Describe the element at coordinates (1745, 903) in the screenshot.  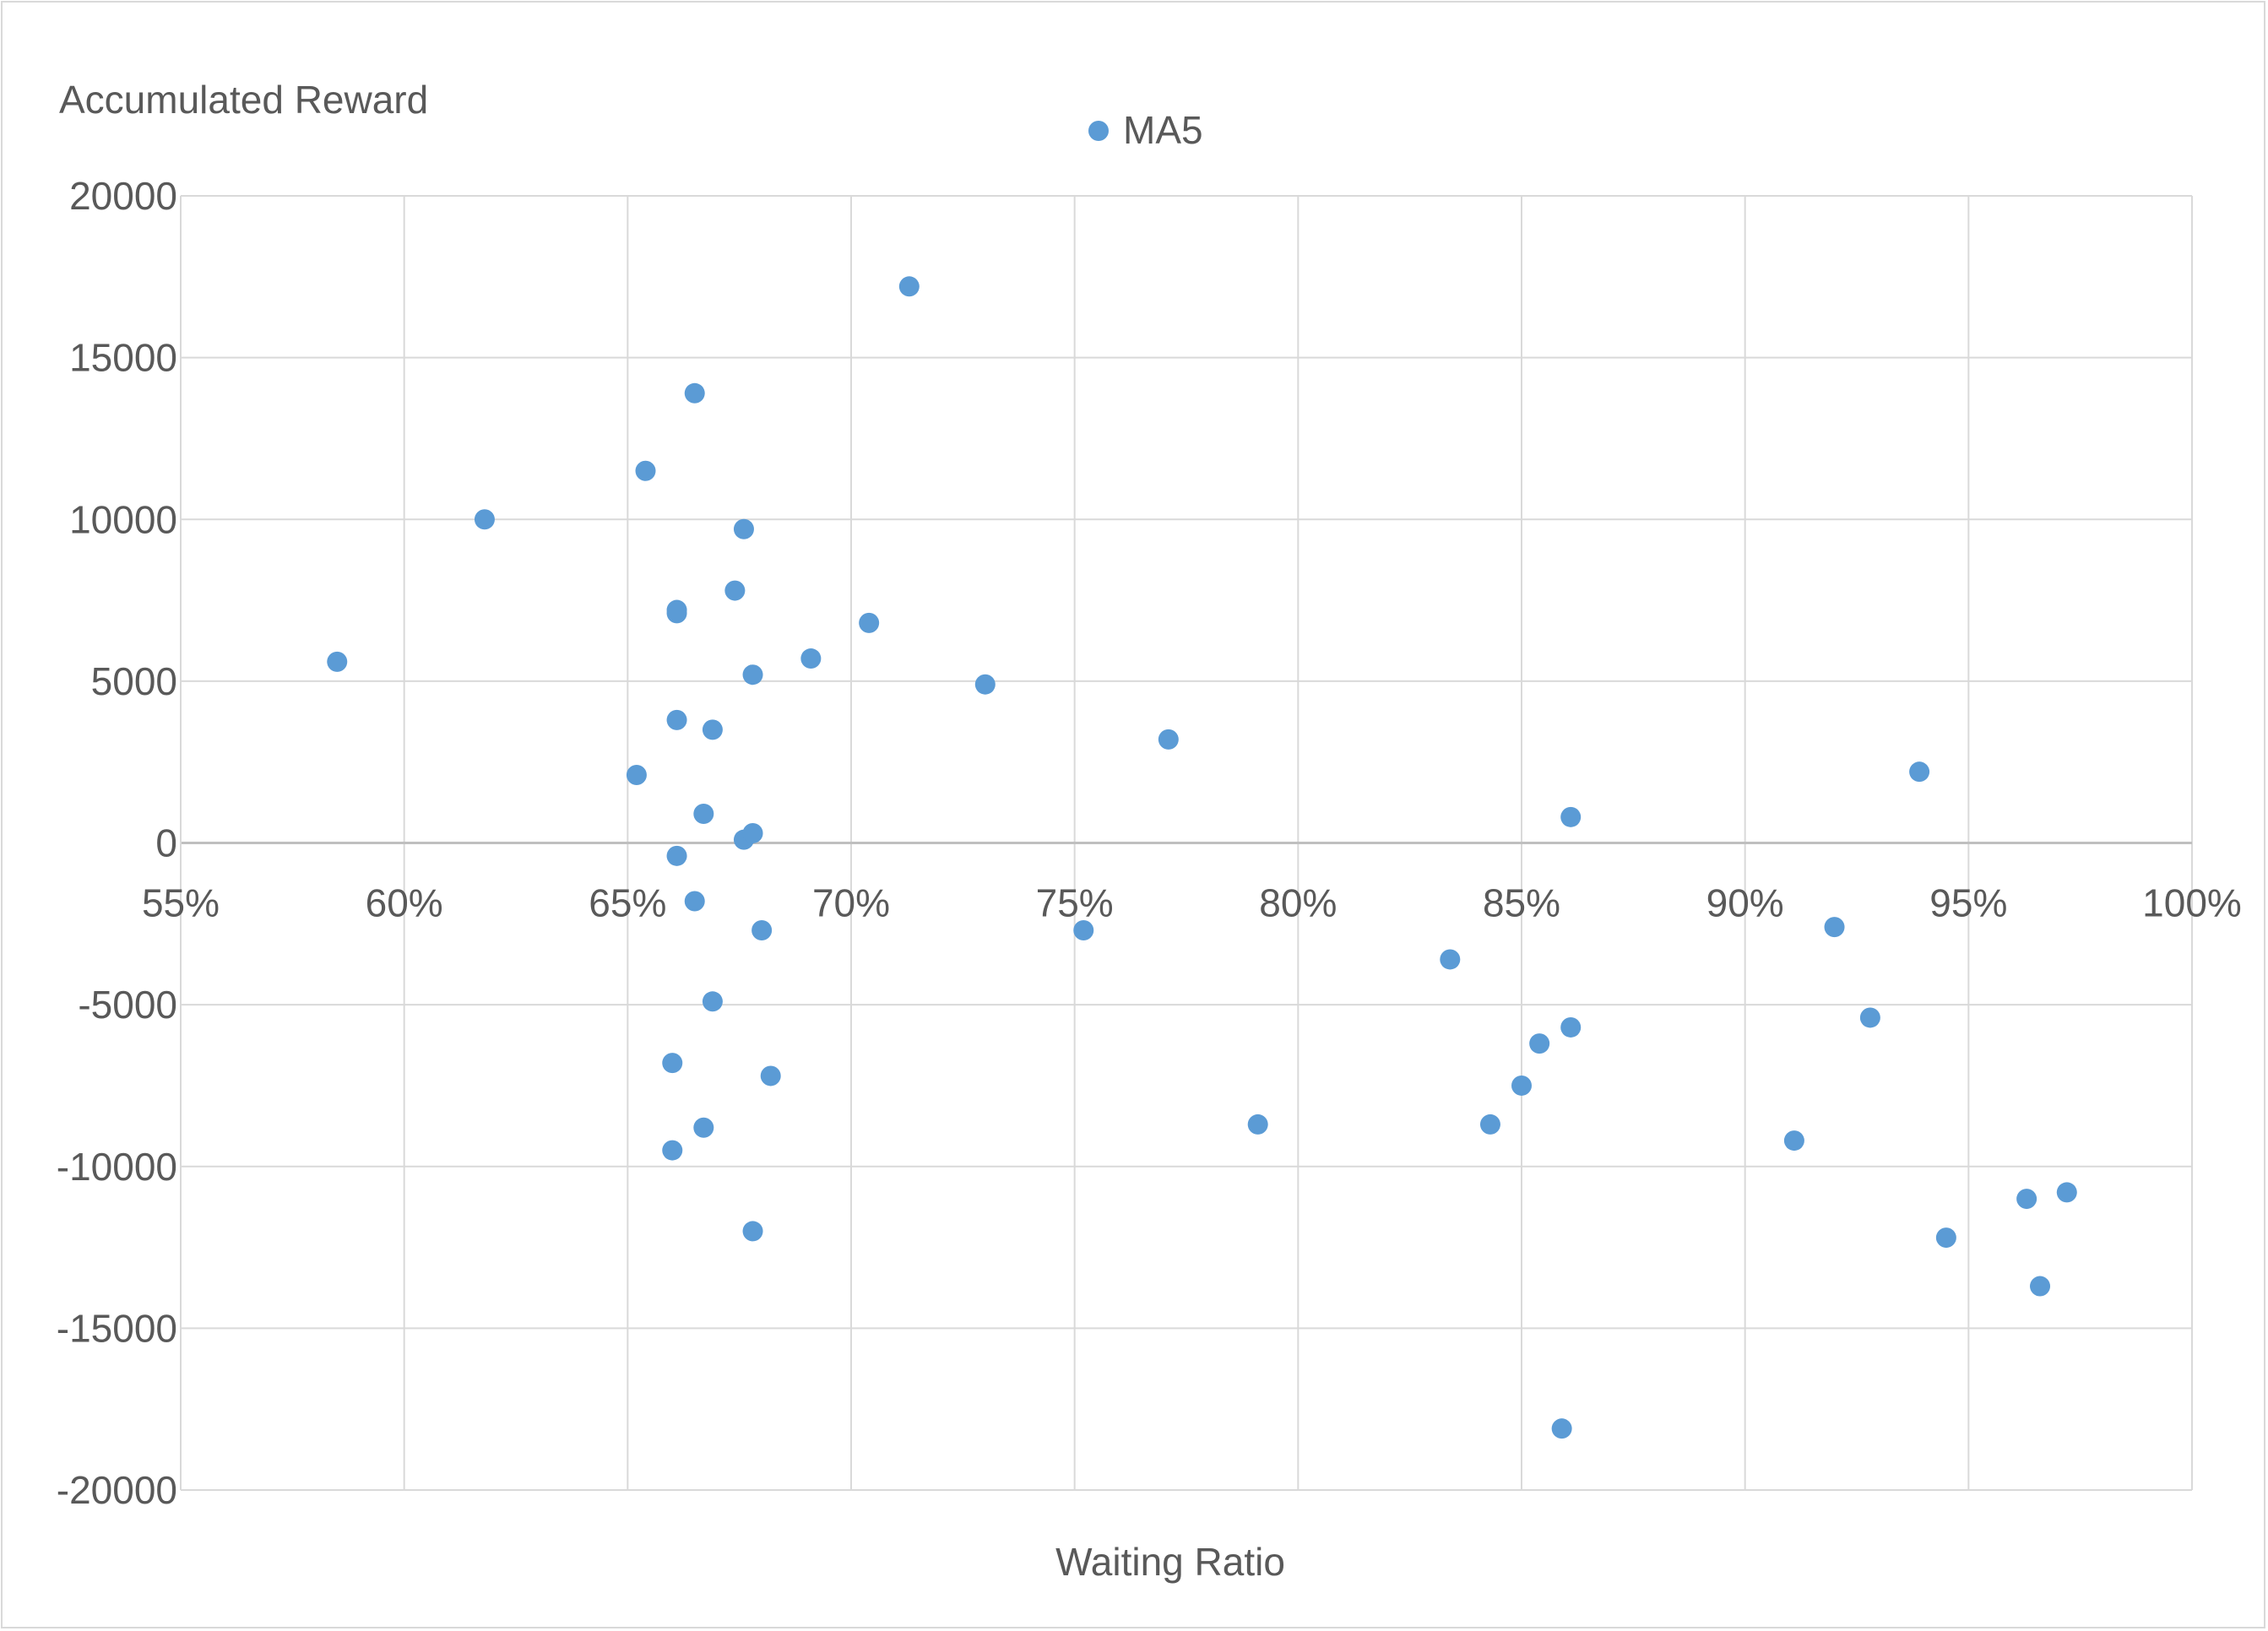
I see `x-tick-label: 90%` at that location.